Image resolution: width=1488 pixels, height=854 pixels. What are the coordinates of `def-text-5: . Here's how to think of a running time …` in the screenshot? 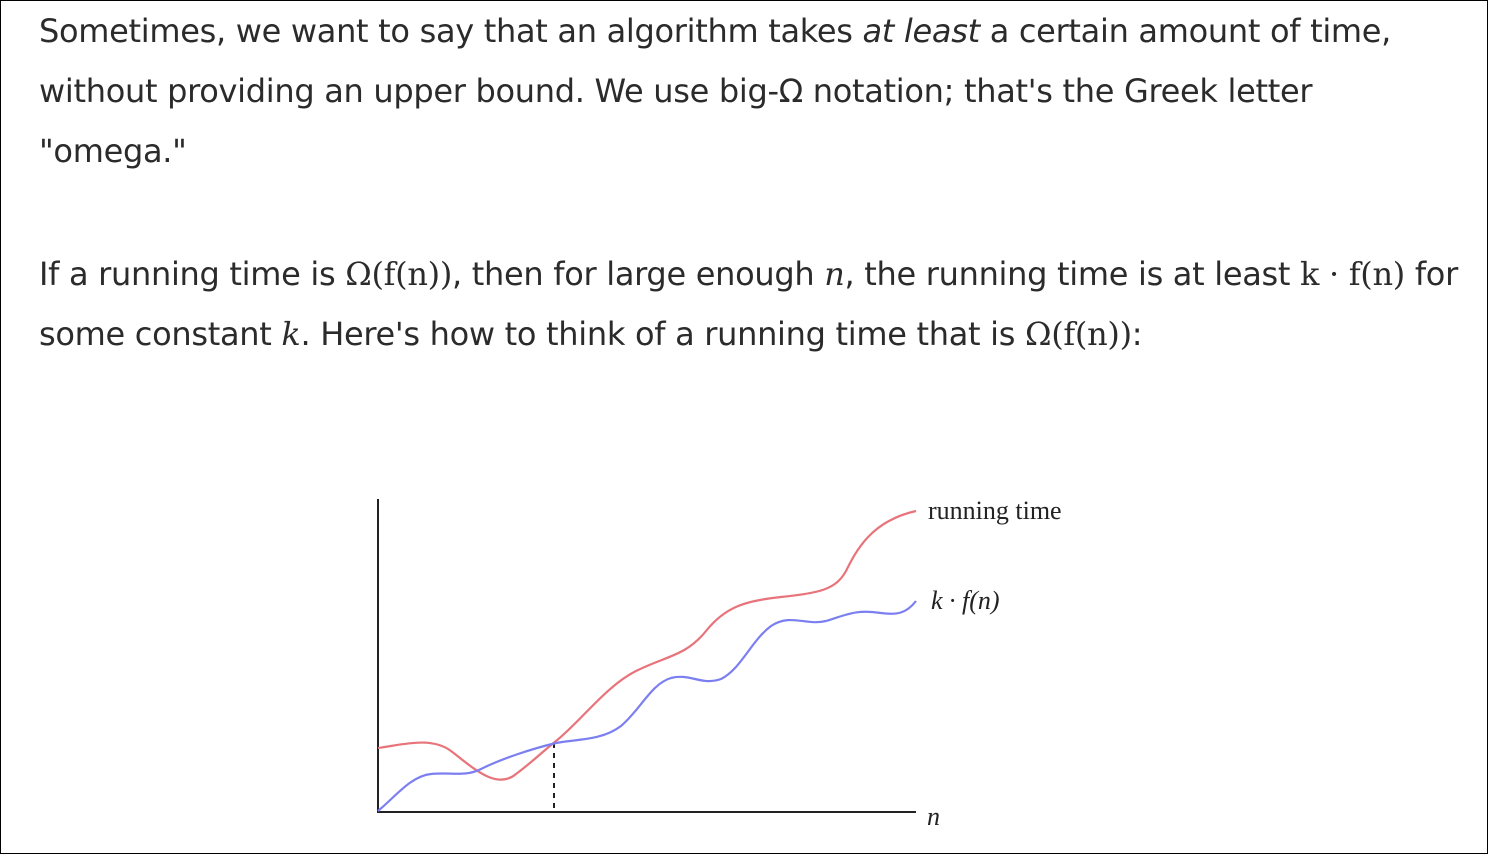 It's located at (662, 334).